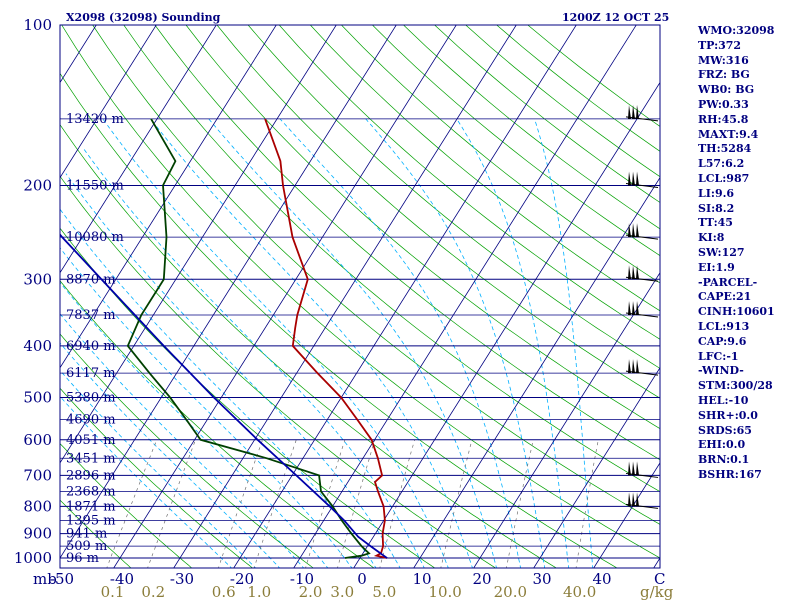 Image resolution: width=800 pixels, height=600 pixels. I want to click on moist-adiabat, so click(146, 481).